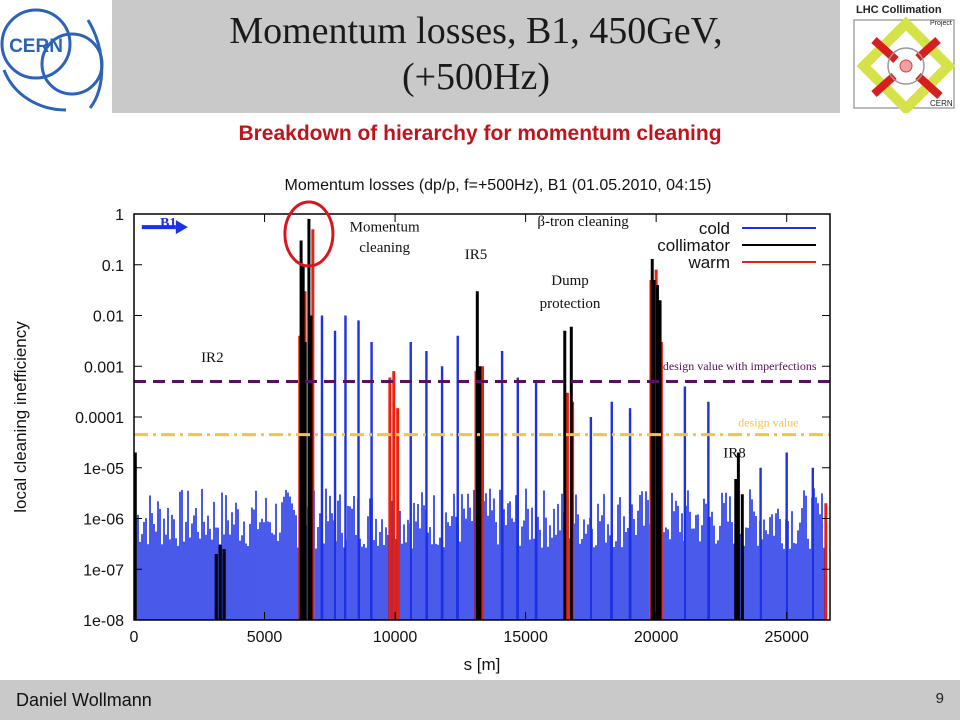  I want to click on y-axis-label: local cleaning inefficiency, so click(20, 417).